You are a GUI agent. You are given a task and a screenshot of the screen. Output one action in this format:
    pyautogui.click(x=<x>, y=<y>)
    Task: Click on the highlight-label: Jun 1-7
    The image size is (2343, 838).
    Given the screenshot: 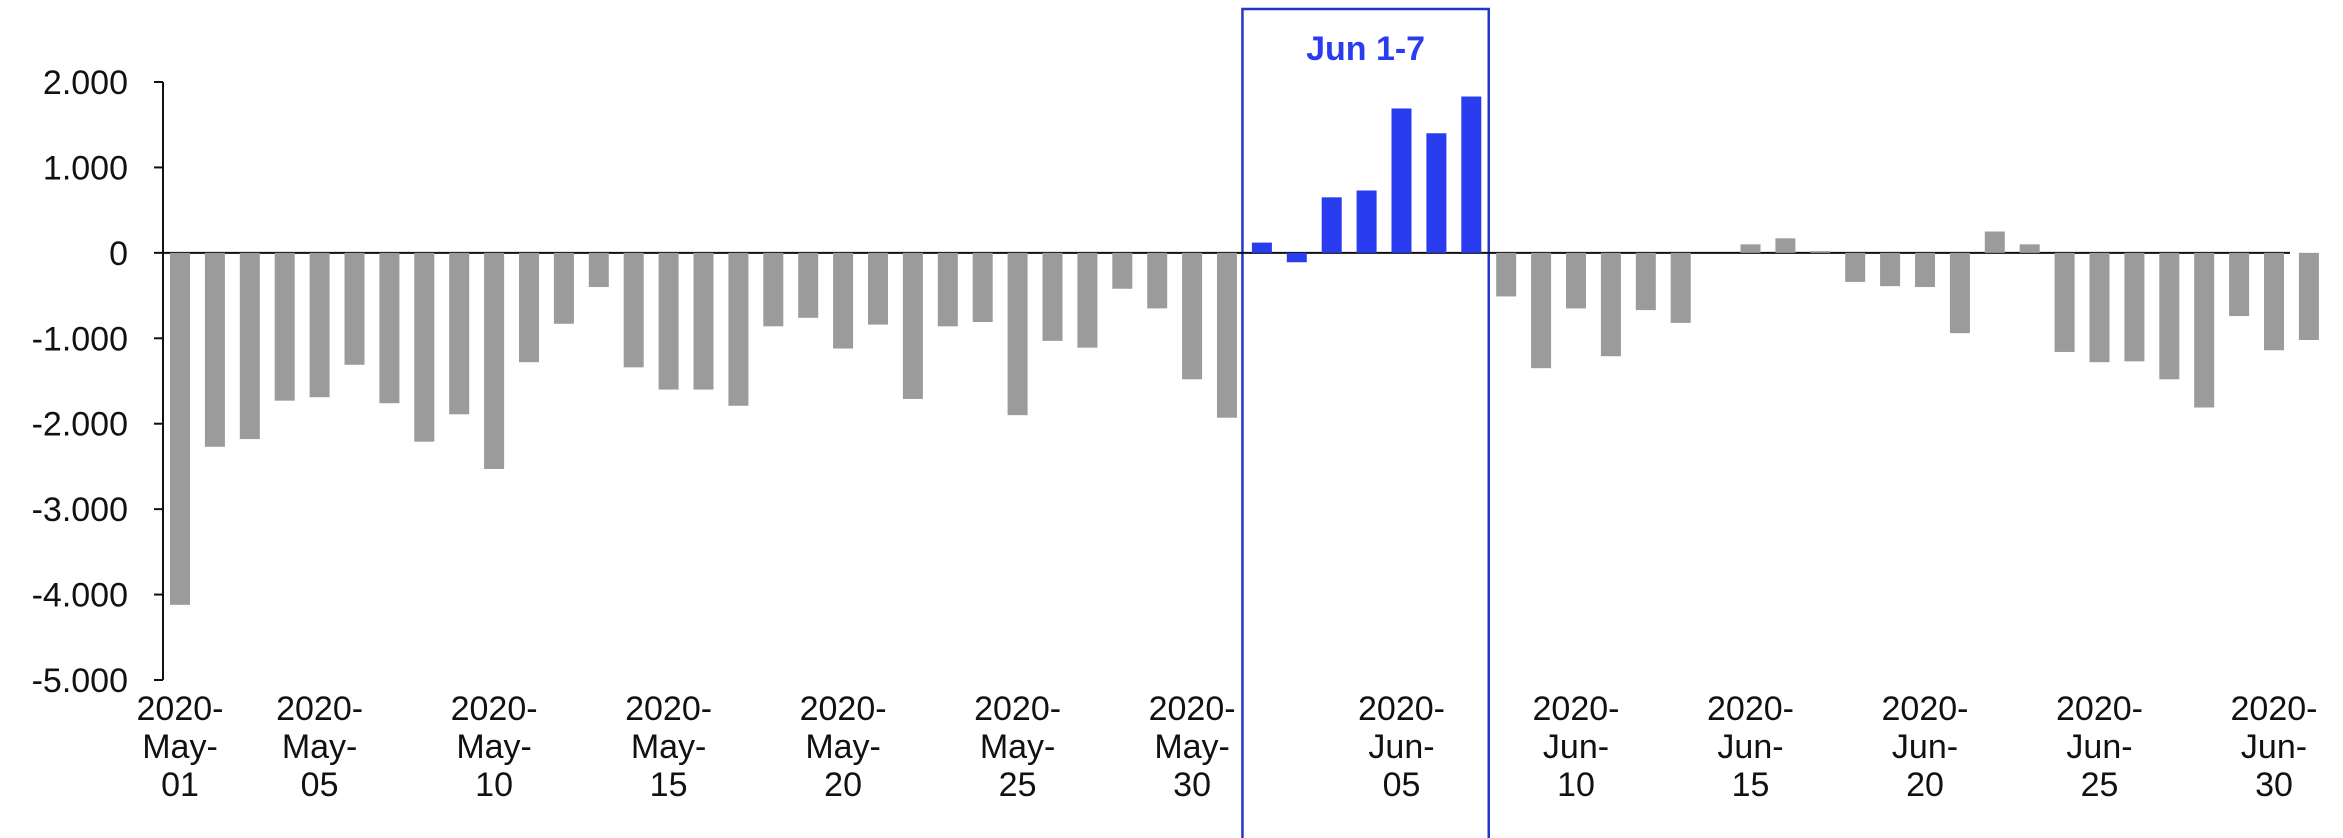 What is the action you would take?
    pyautogui.click(x=1365, y=49)
    